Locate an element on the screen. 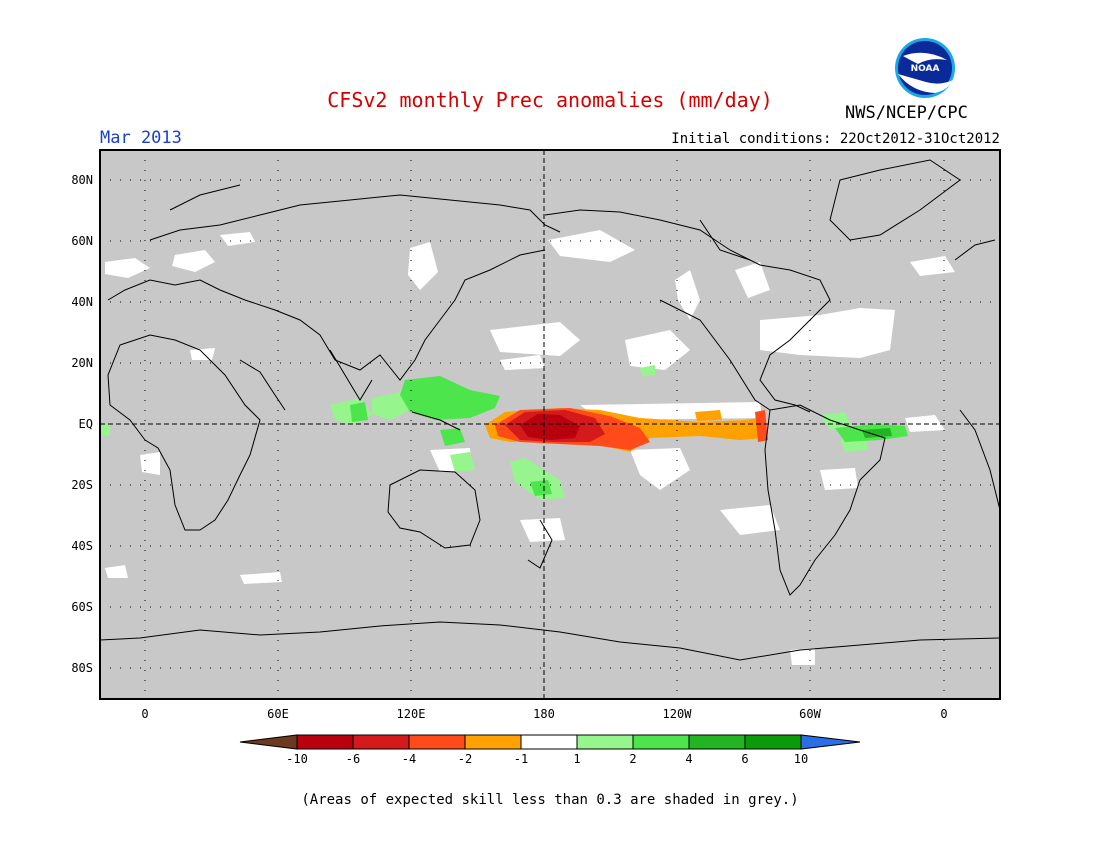 Image resolution: width=1100 pixels, height=850 pixels. colorbar-label: -1 is located at coordinates (521, 759).